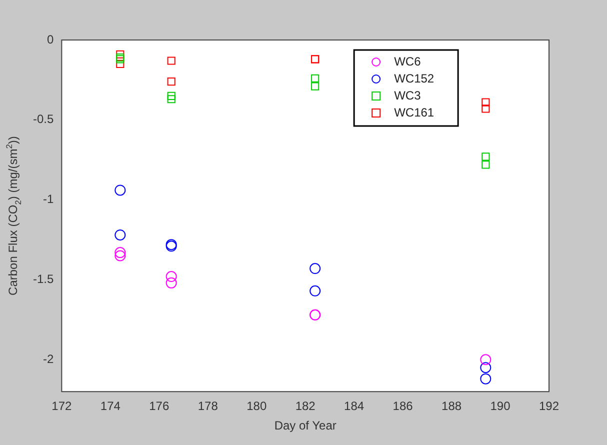  Describe the element at coordinates (256, 406) in the screenshot. I see `x-tick-label: 180` at that location.